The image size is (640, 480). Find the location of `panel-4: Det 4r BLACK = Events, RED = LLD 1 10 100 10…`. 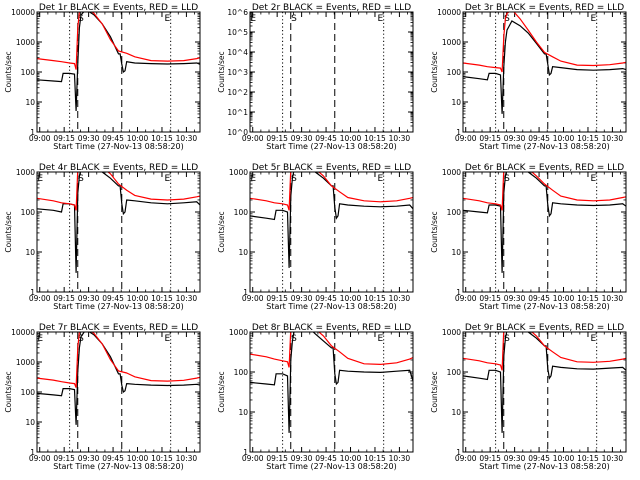

panel-4: Det 4r BLACK = Events, RED = LLD 1 10 100 10… is located at coordinates (102, 237).